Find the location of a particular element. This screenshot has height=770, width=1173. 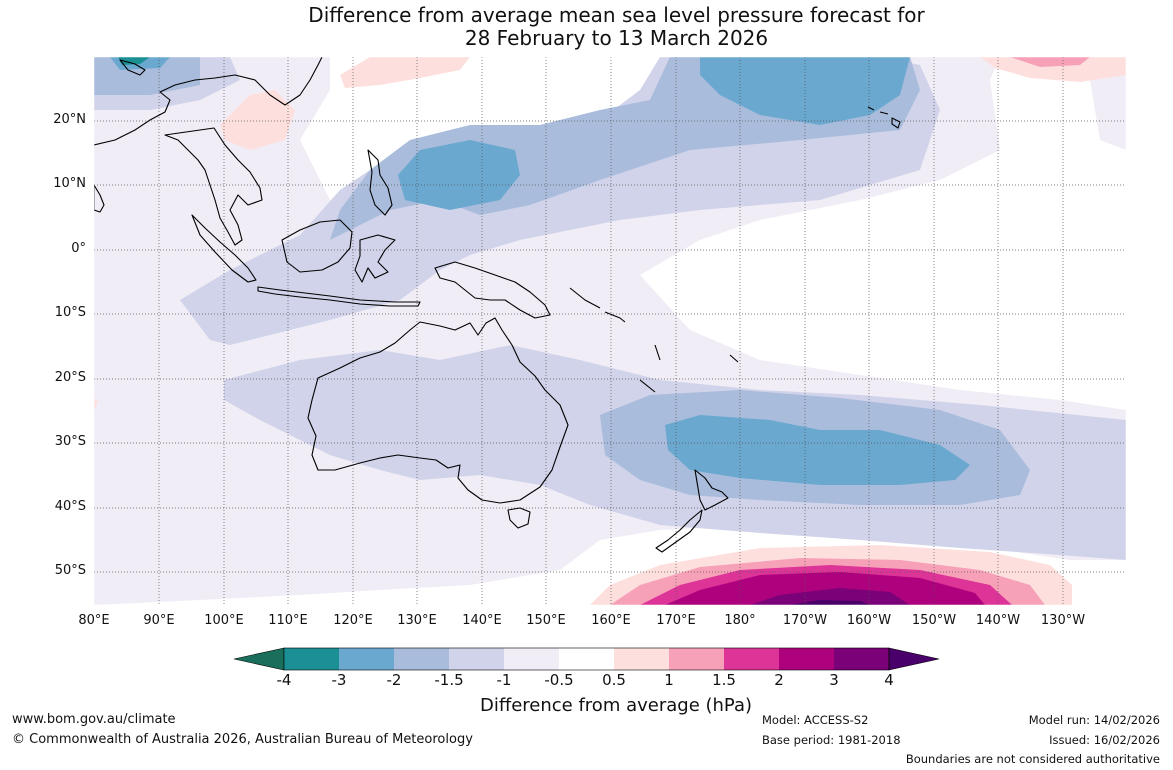

colorbar-tick: 2 is located at coordinates (779, 680).